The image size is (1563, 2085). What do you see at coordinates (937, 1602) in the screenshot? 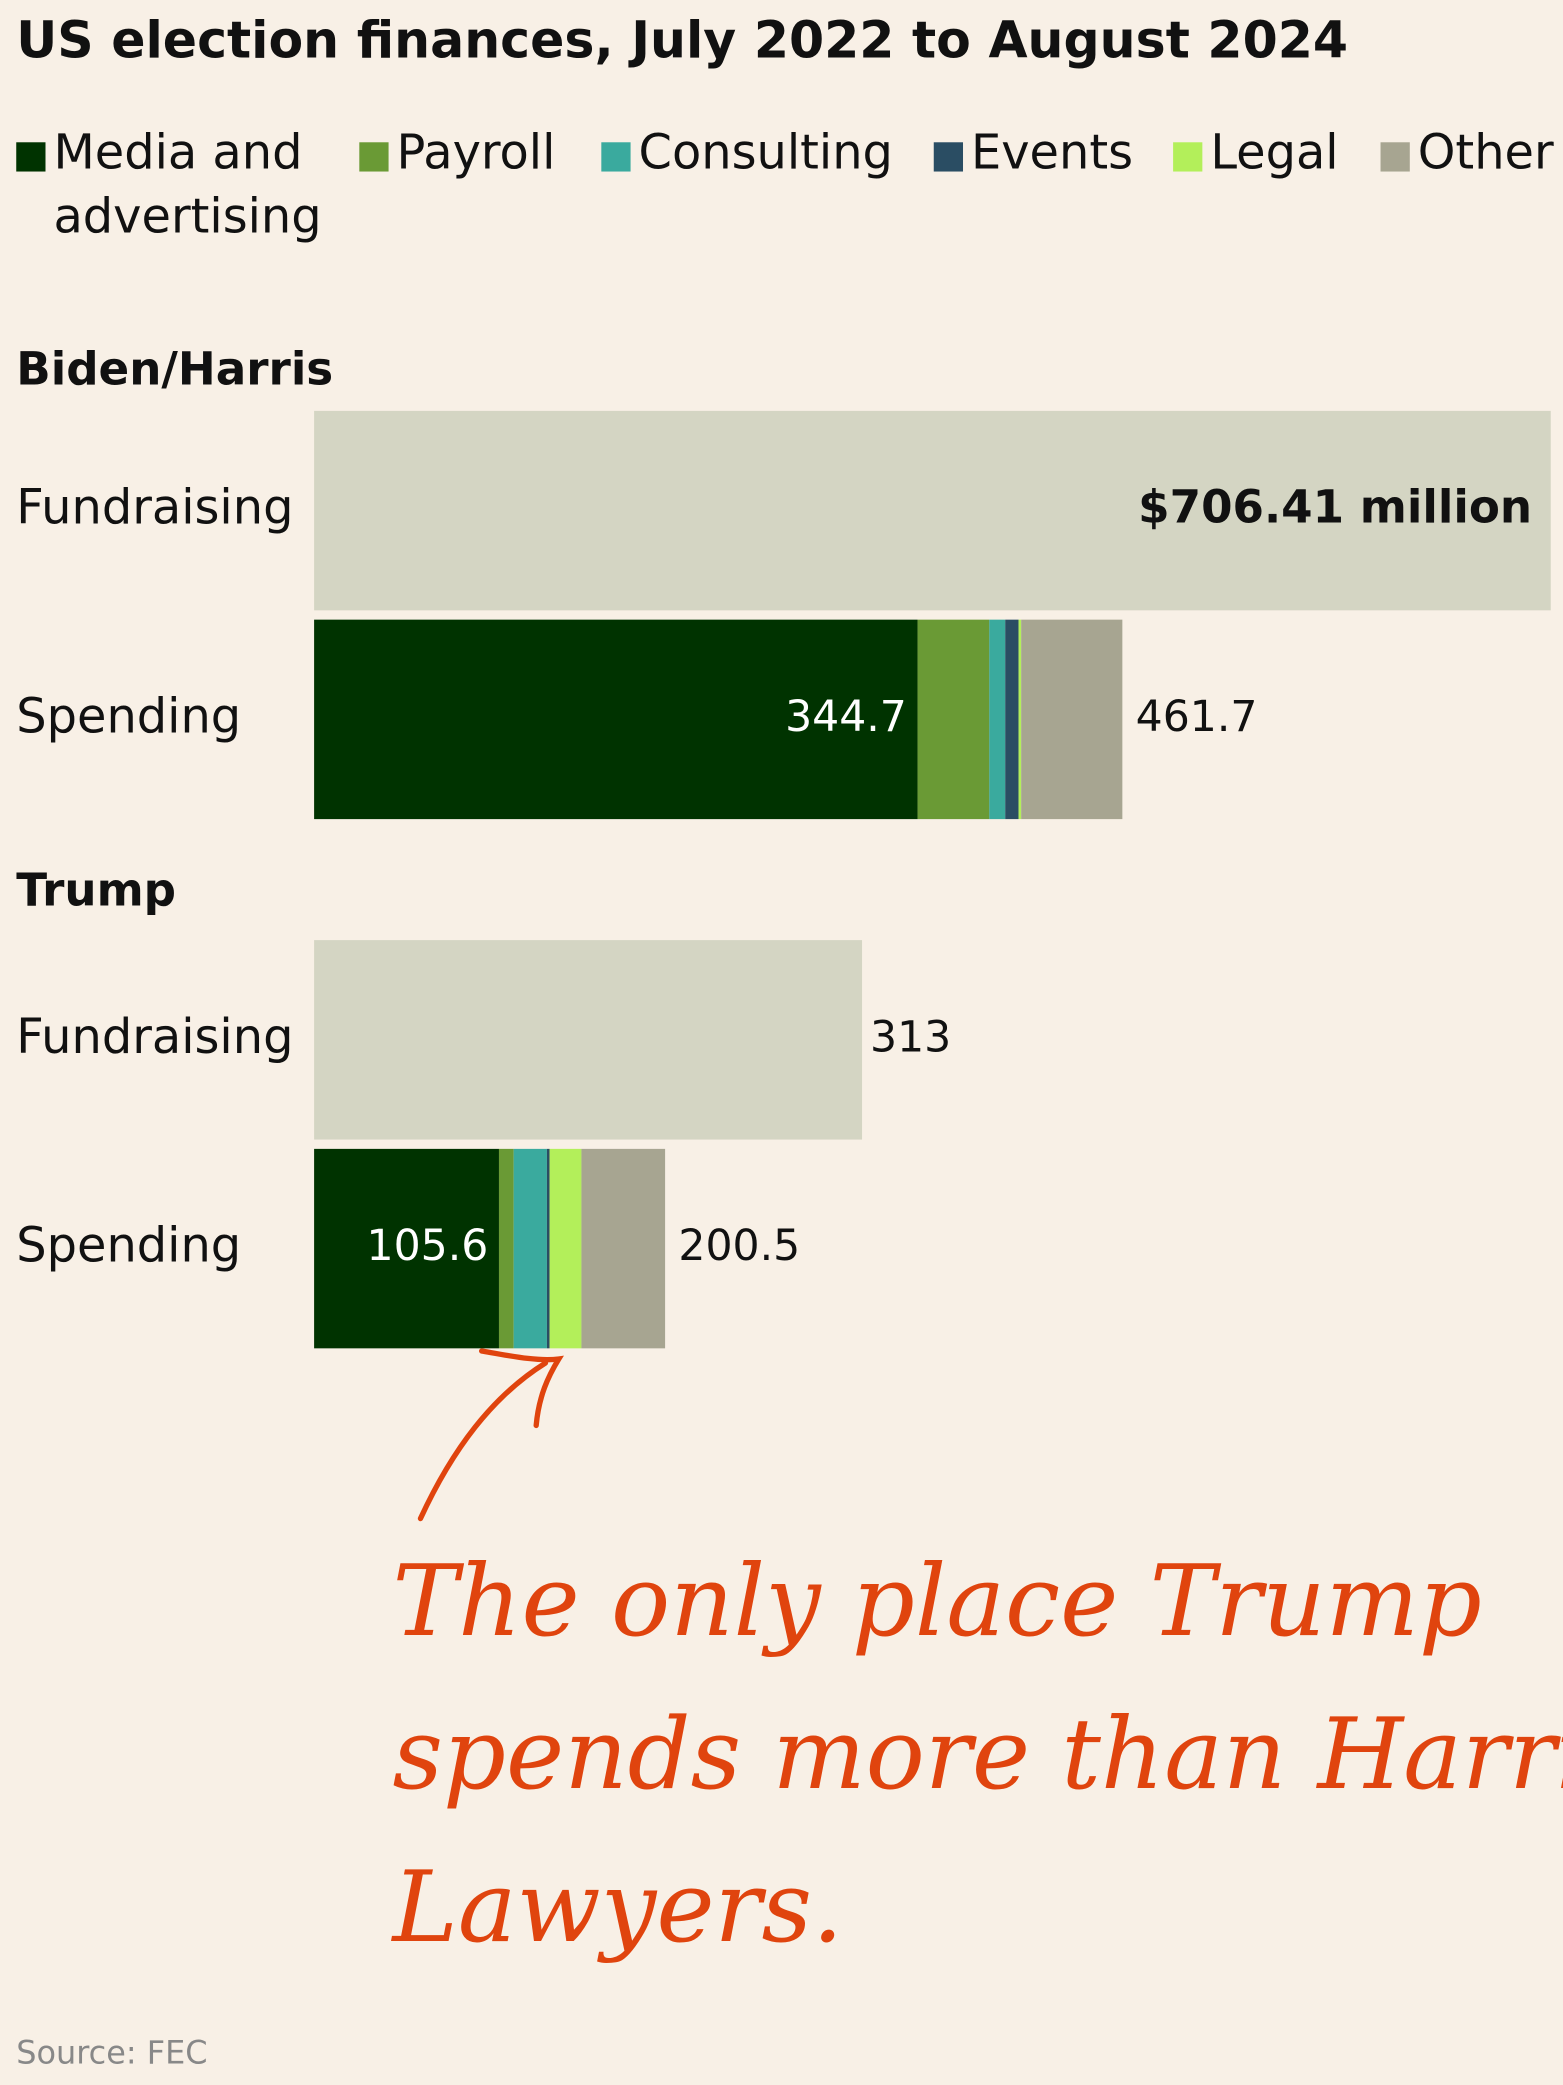
I see `annotation: The only place Trump` at bounding box center [937, 1602].